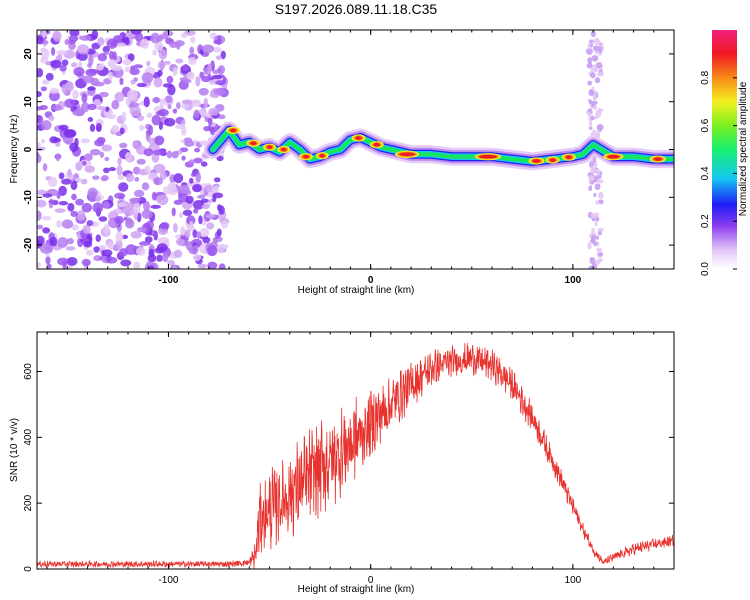 The width and height of the screenshot is (750, 600). What do you see at coordinates (14, 149) in the screenshot?
I see `spectrogram-y-label: Frequency (Hz)` at bounding box center [14, 149].